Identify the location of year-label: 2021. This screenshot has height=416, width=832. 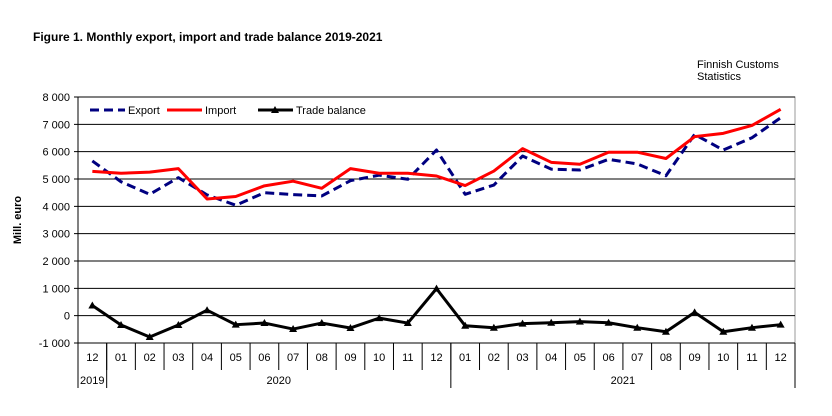
(623, 381).